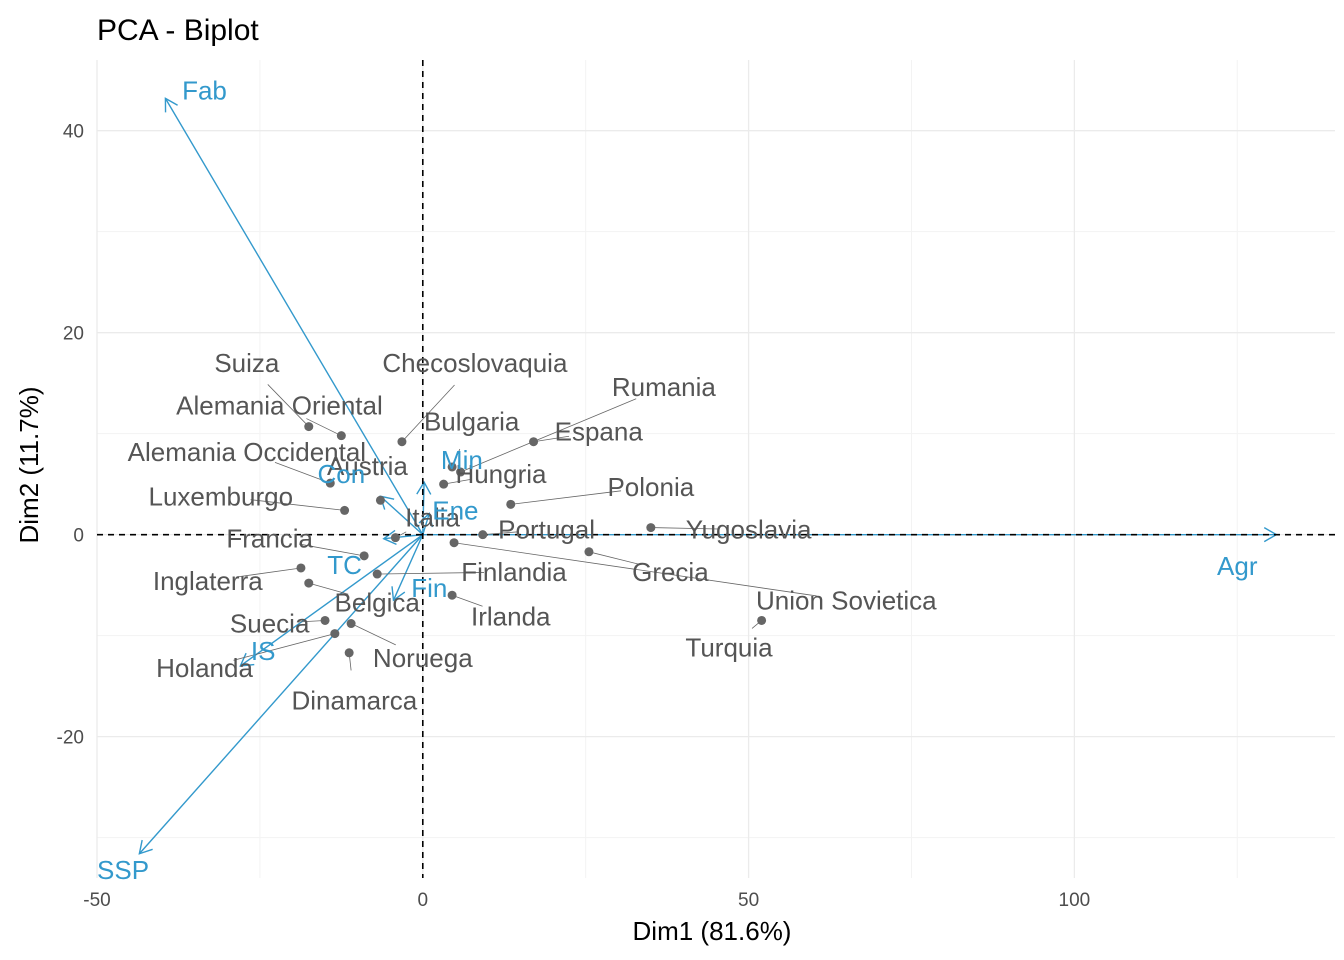  I want to click on variable-label: Min, so click(462, 460).